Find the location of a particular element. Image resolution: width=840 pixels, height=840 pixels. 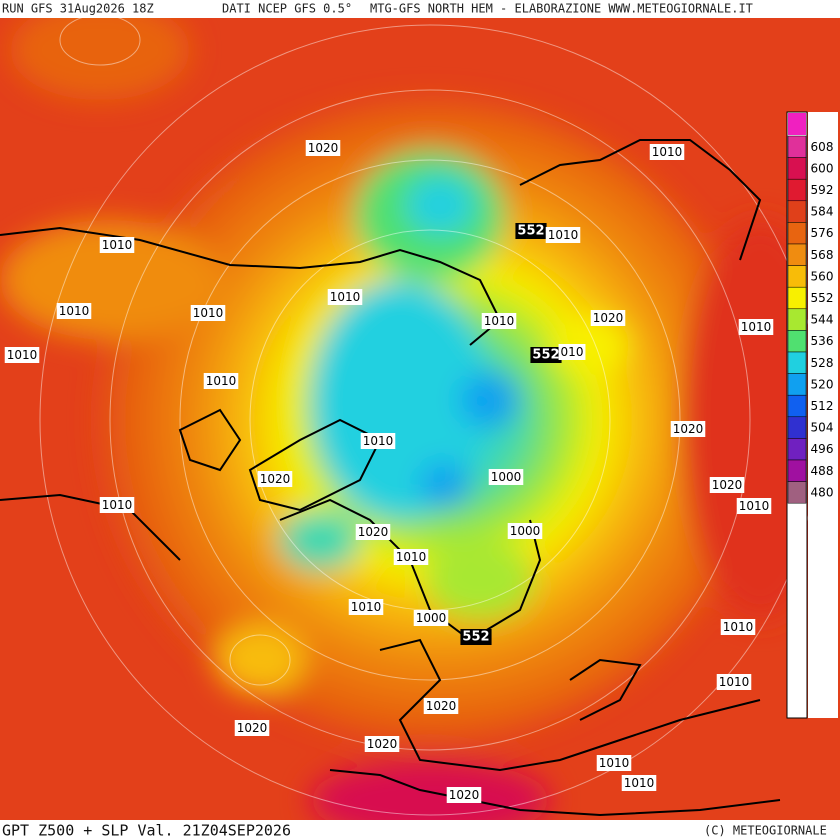

legend-label: 544 is located at coordinates (822, 320).